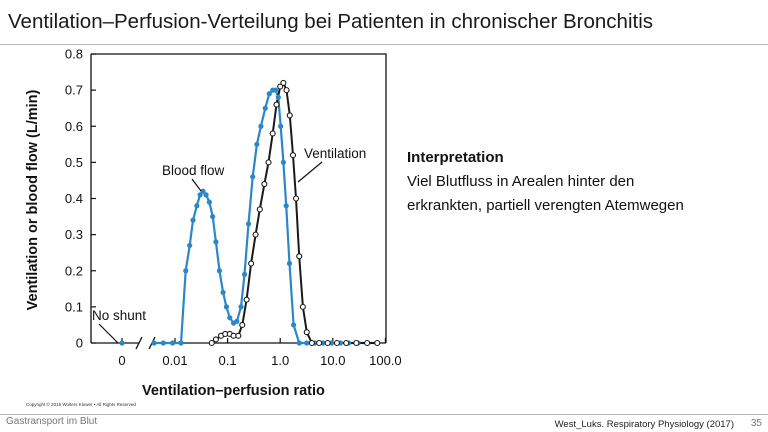 The image size is (768, 432). What do you see at coordinates (174, 360) in the screenshot?
I see `x-tick-label: 0.01` at bounding box center [174, 360].